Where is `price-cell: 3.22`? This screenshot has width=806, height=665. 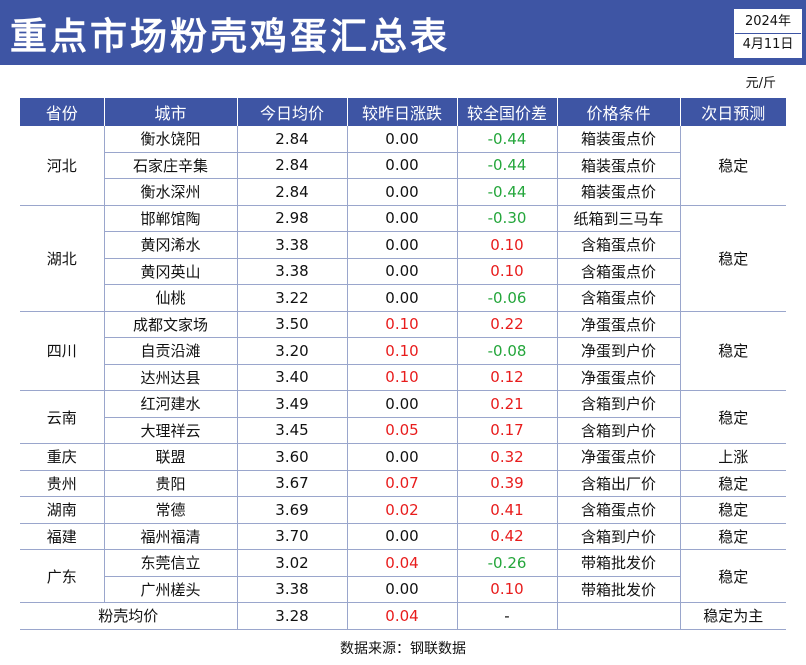 price-cell: 3.22 is located at coordinates (291, 298).